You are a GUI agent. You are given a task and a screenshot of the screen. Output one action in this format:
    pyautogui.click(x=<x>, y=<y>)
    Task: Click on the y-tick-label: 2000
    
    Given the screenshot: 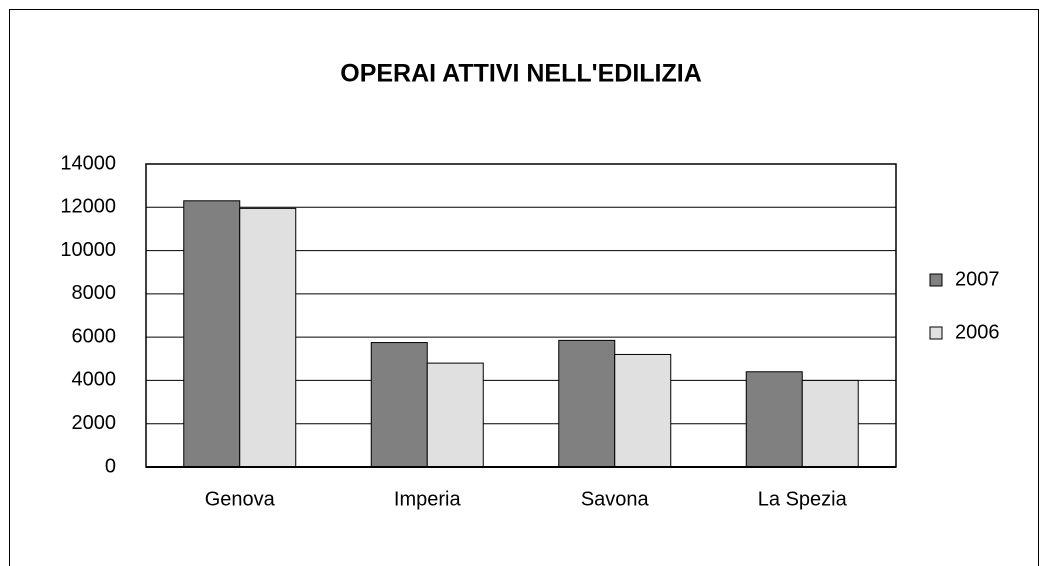 What is the action you would take?
    pyautogui.click(x=94, y=423)
    